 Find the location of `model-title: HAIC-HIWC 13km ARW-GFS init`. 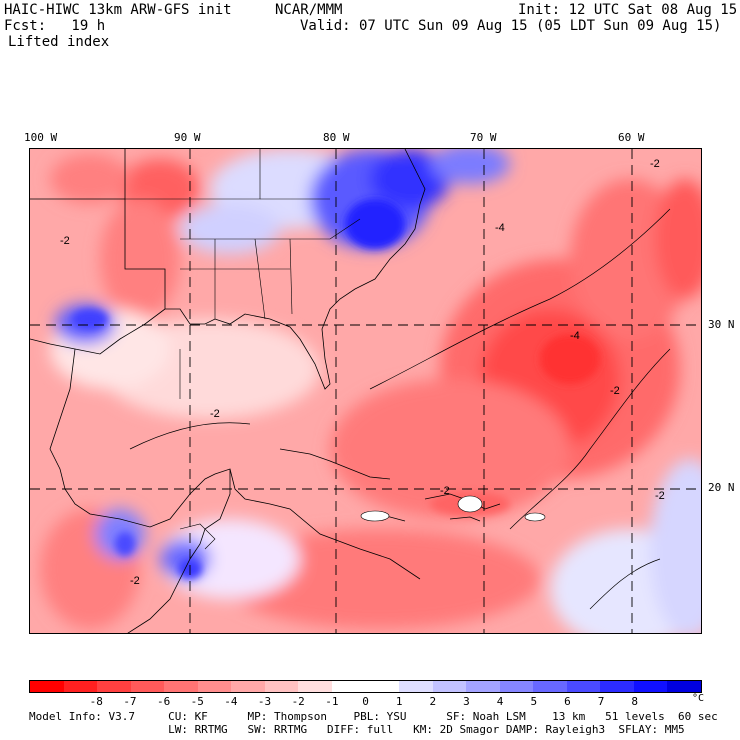

model-title: HAIC-HIWC 13km ARW-GFS init is located at coordinates (118, 10).